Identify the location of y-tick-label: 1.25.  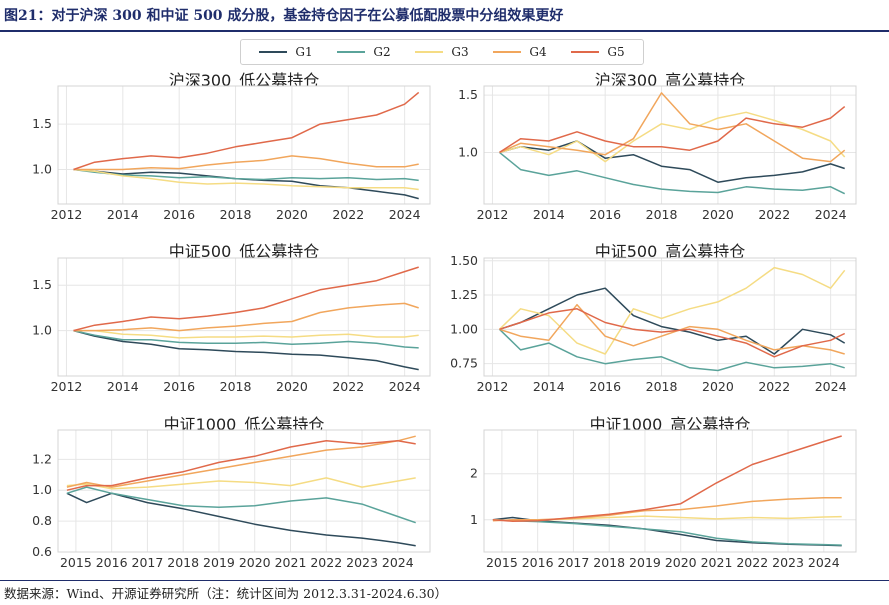
(464, 294).